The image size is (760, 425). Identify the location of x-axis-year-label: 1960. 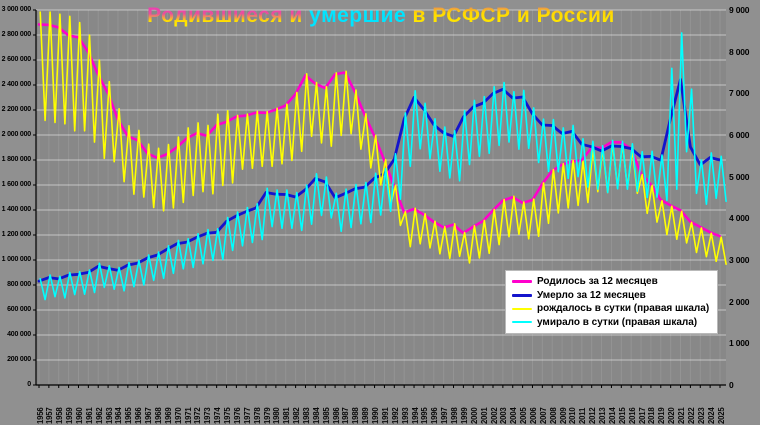
(79, 415).